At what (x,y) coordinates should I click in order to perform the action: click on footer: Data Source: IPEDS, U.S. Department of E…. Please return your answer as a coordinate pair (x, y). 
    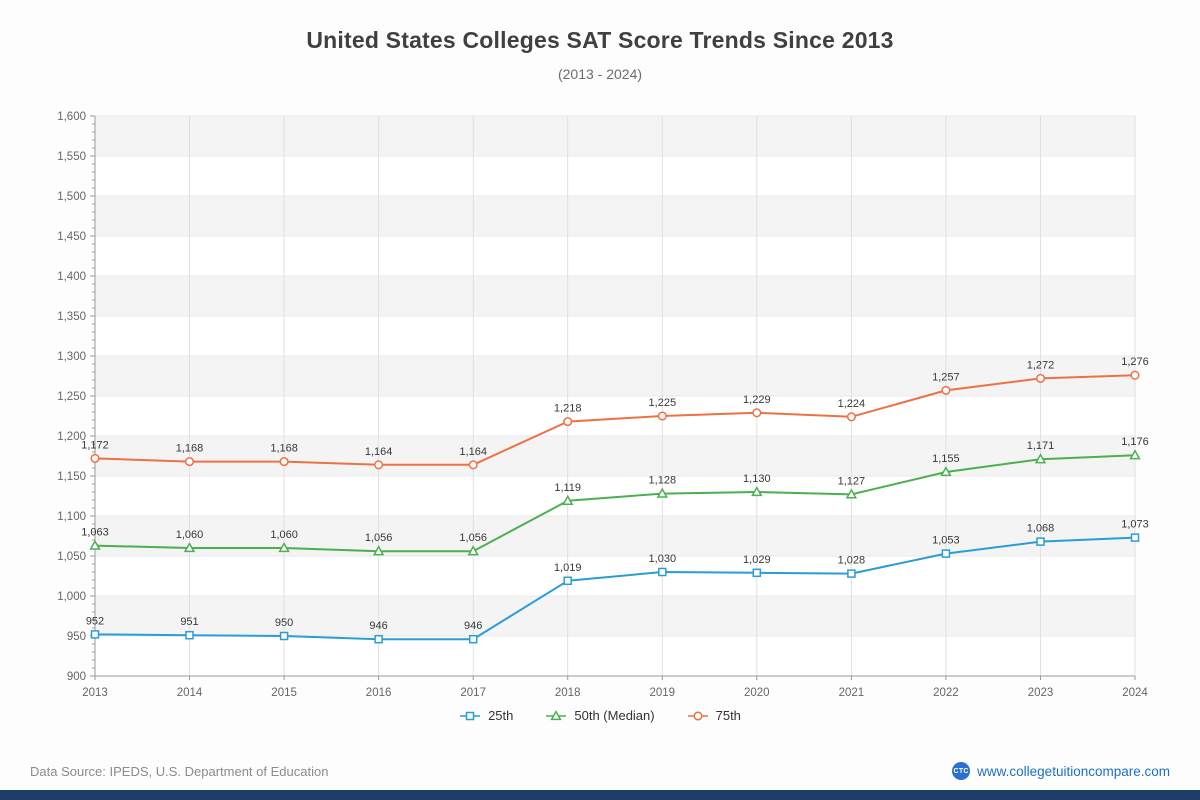
    Looking at the image, I should click on (600, 771).